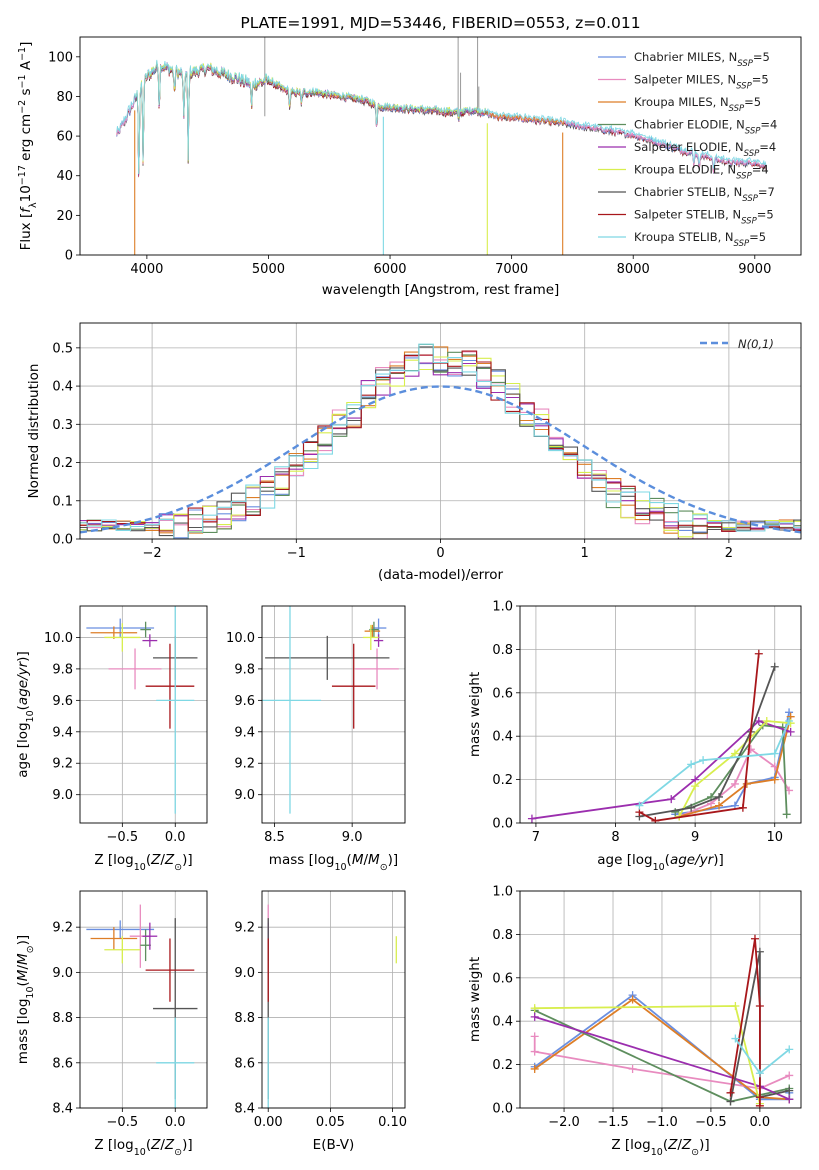  What do you see at coordinates (62, 1063) in the screenshot?
I see `mass_vs_Z-ytick-label: 8.6` at bounding box center [62, 1063].